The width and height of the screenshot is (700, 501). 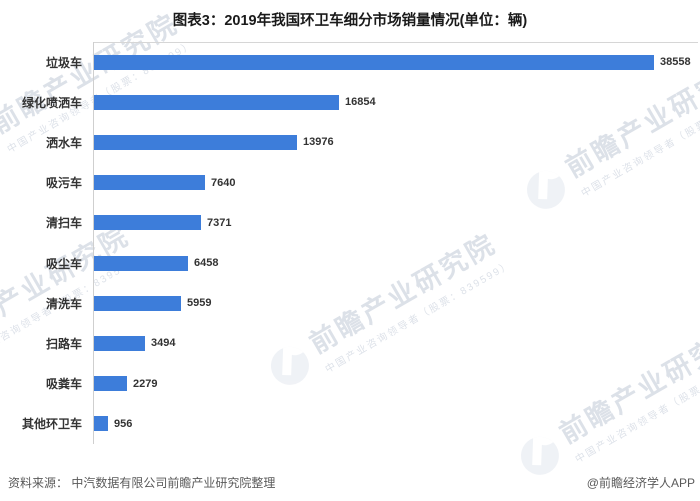 I want to click on category-label: 绿化喷洒车, so click(x=51, y=102).